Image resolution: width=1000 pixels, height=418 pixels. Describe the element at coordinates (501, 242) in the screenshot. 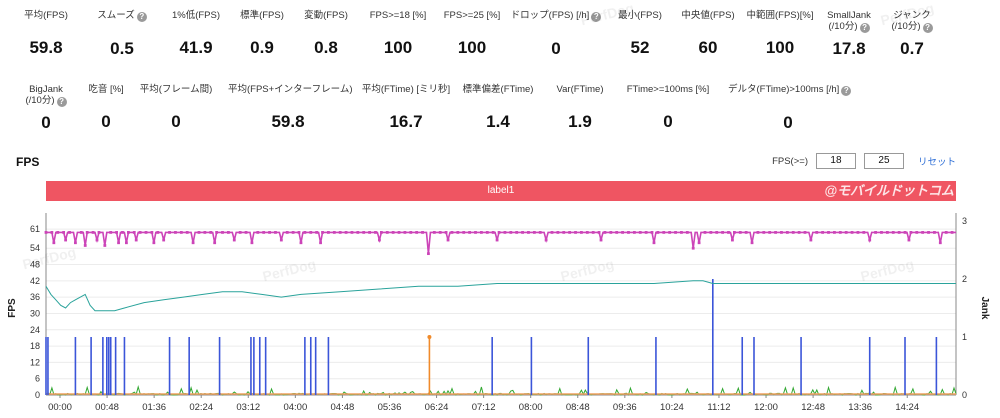

I see `series-line-fps` at that location.